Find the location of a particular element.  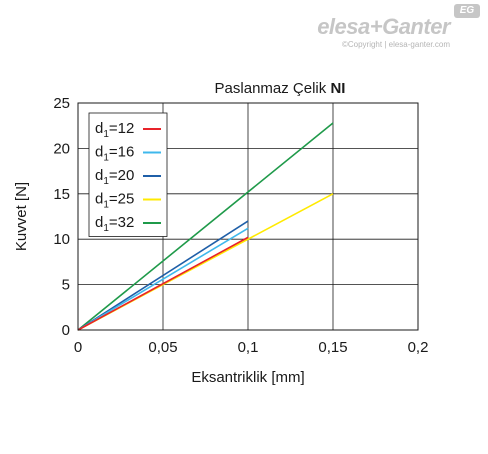

legend-label-d1=25: d1=25 is located at coordinates (114, 201).